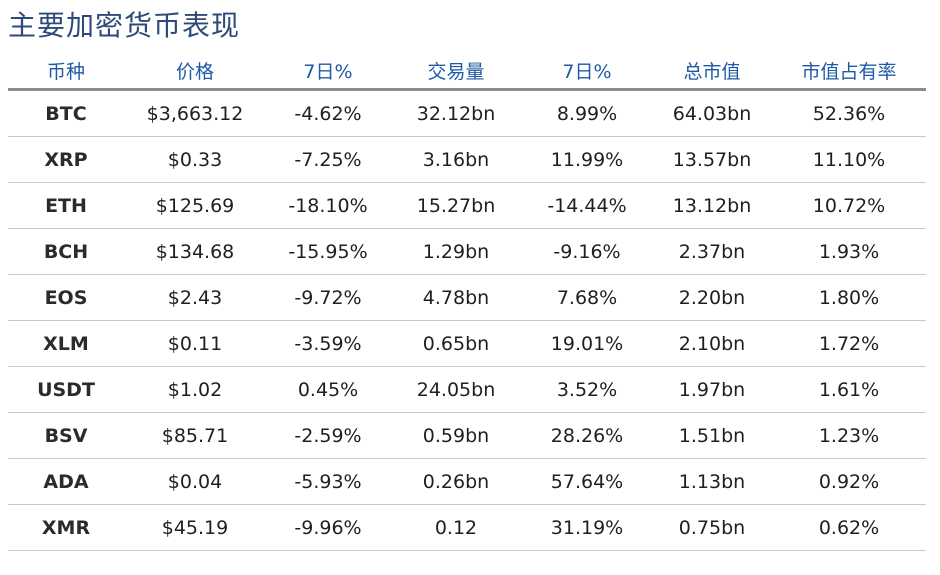 The width and height of the screenshot is (940, 575). I want to click on cell-currency: BSV, so click(66, 435).